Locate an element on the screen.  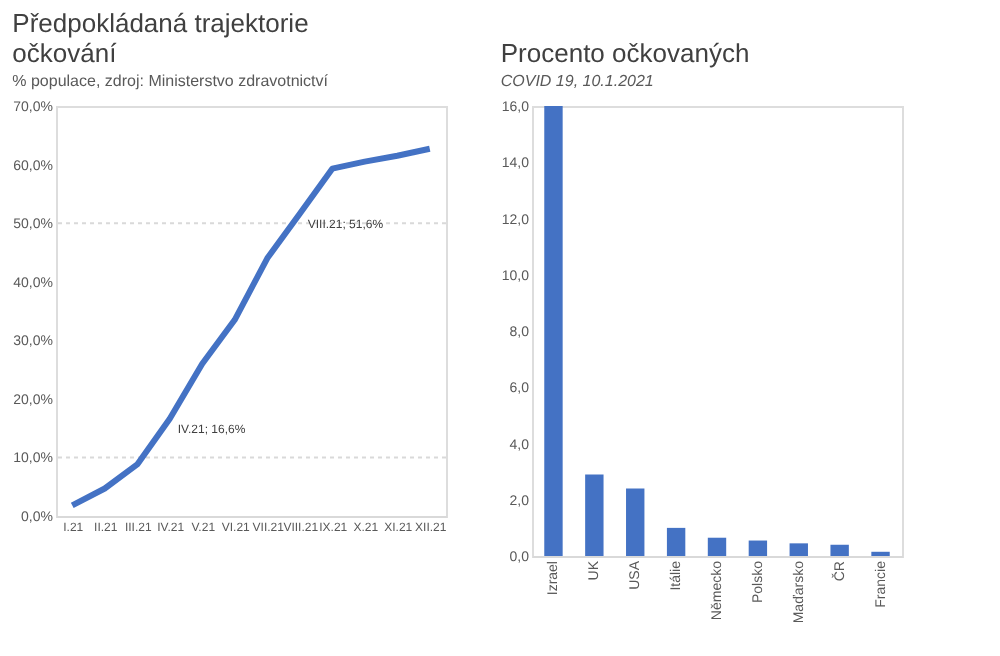
chart-subtitle: % populace, zdroj: Ministerstvo zdravotnictví is located at coordinates (171, 81).